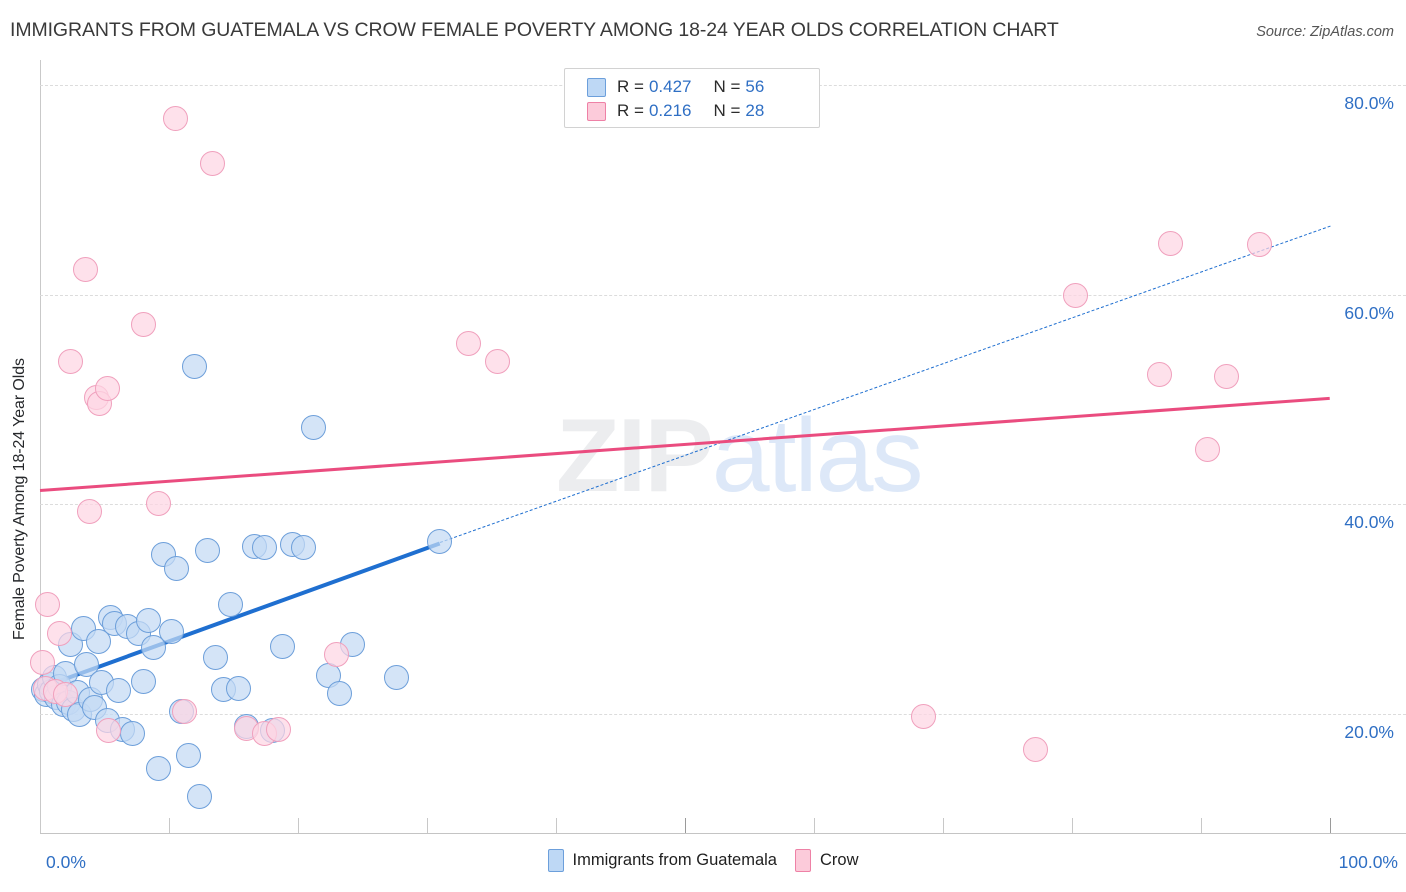  What do you see at coordinates (1325, 32) in the screenshot?
I see `source-attribution: Source: ZipAtlas.com` at bounding box center [1325, 32].